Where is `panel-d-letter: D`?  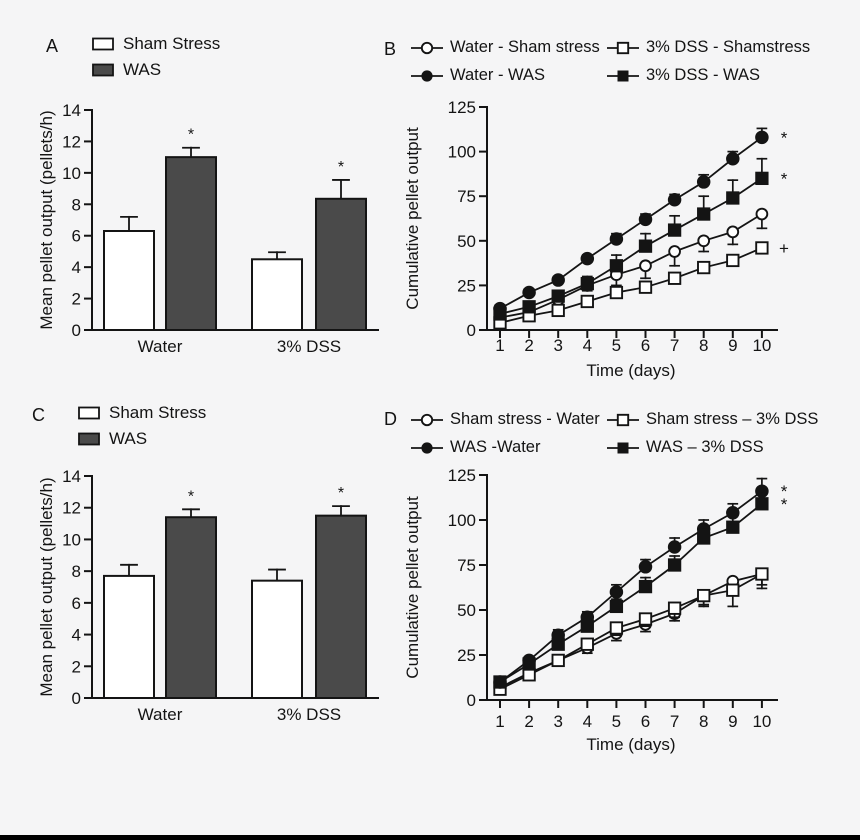 panel-d-letter: D is located at coordinates (391, 419).